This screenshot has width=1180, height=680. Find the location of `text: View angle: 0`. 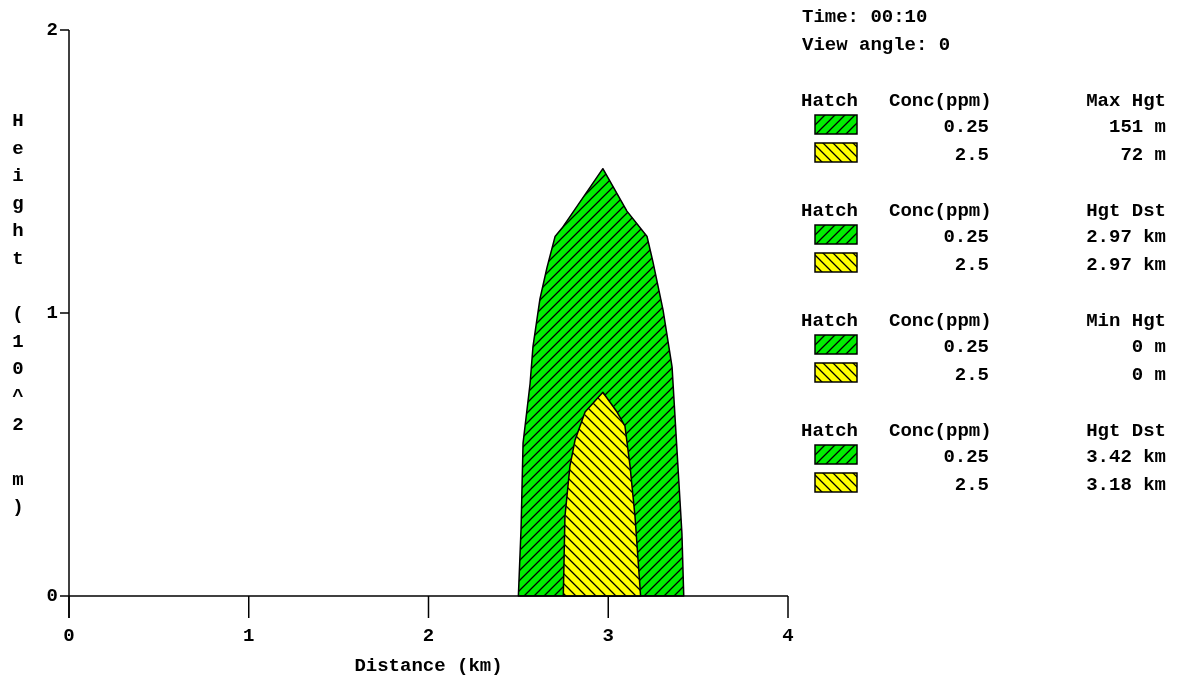

text: View angle: 0 is located at coordinates (876, 45).